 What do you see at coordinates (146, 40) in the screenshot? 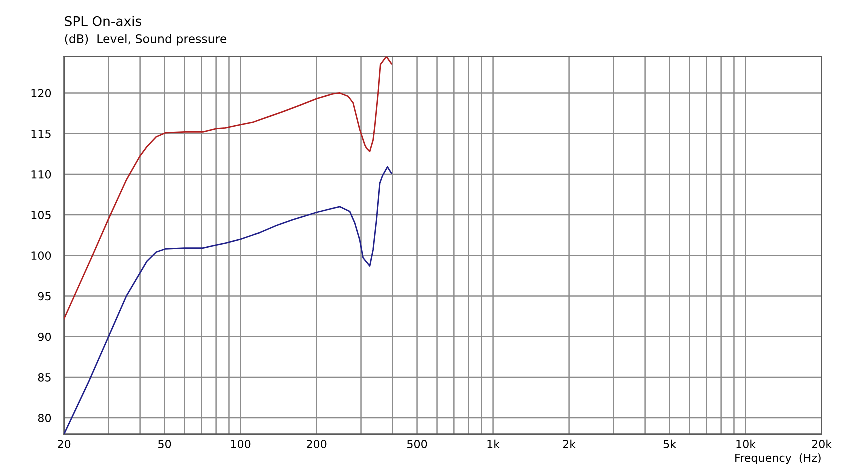
I see `y-axis-title: (dB) Level, Sound pressure` at bounding box center [146, 40].